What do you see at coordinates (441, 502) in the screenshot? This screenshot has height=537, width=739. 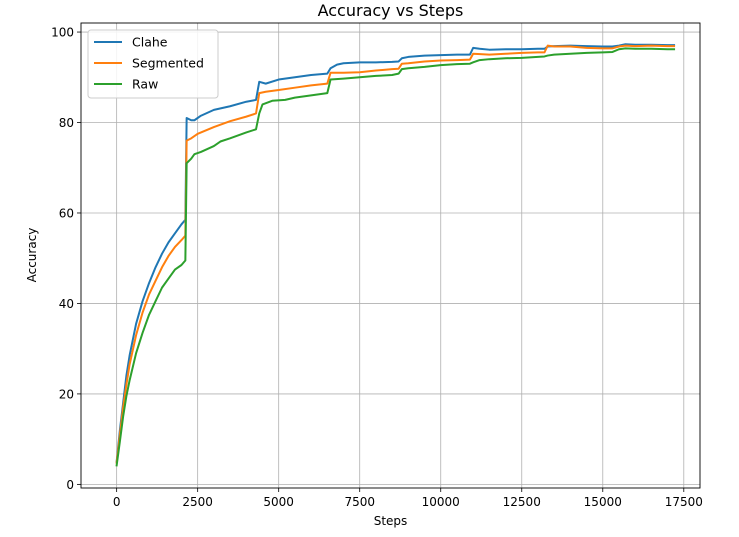 I see `x-tick-label: 10000` at bounding box center [441, 502].